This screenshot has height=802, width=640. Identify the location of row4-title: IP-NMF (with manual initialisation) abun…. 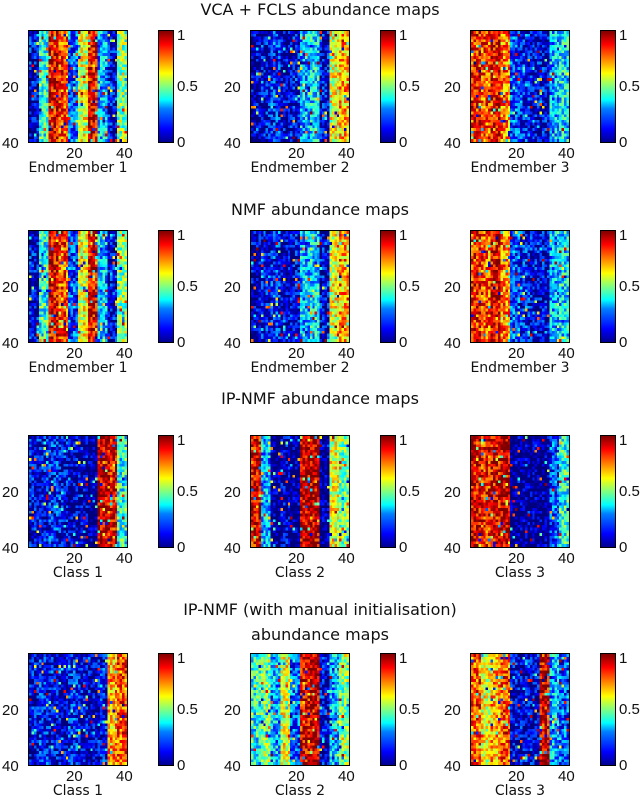
(320, 622).